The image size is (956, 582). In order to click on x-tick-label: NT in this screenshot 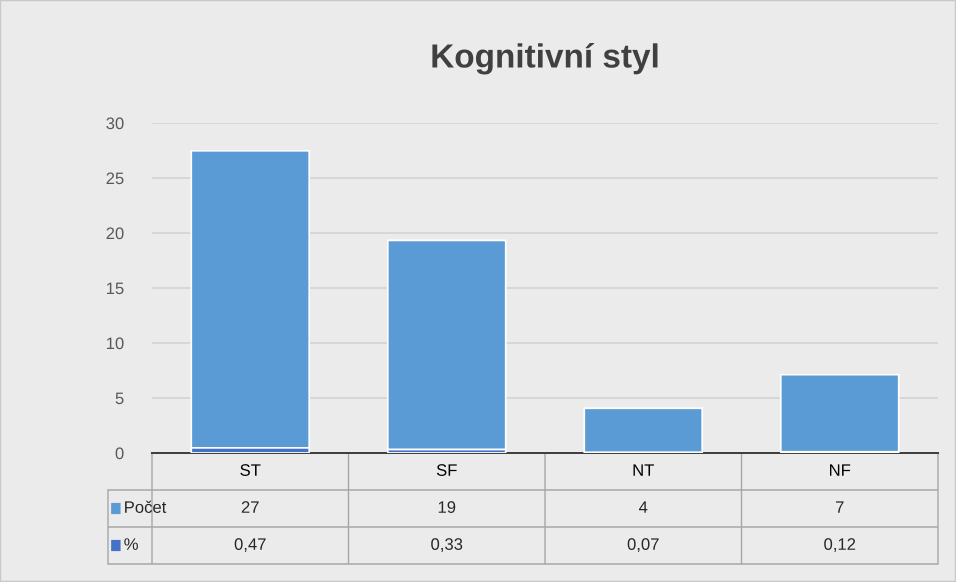, I will do `click(644, 470)`.